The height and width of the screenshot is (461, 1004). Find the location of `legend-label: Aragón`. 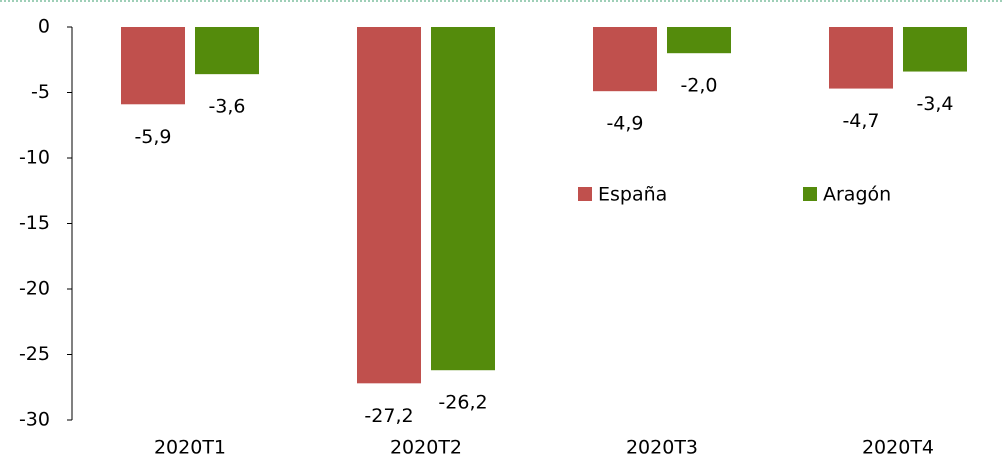

legend-label: Aragón is located at coordinates (857, 195).